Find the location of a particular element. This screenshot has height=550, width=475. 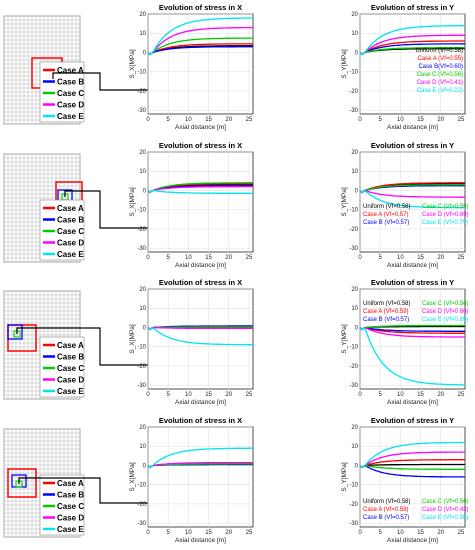

legend-entry: Case A (Vf=0.55) is located at coordinates (440, 59).